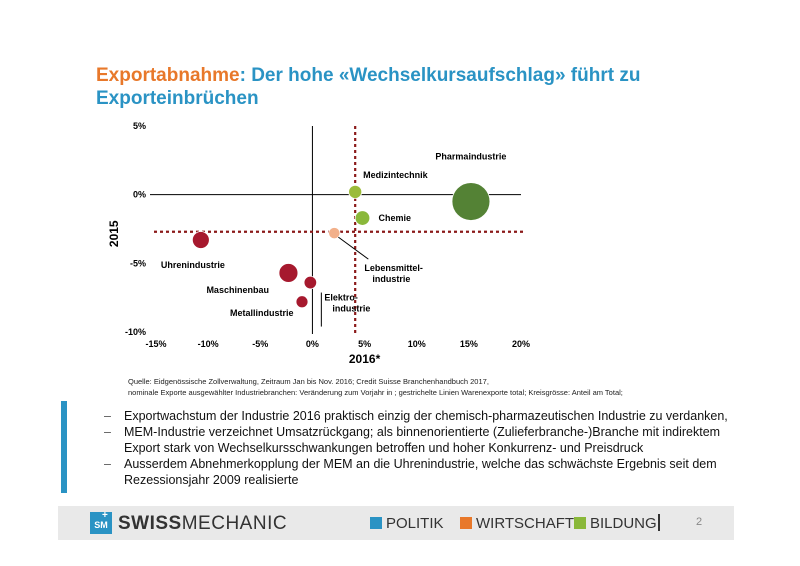 The height and width of the screenshot is (566, 800). Describe the element at coordinates (393, 268) in the screenshot. I see `bubble-label-line: Lebensmittel-` at that location.